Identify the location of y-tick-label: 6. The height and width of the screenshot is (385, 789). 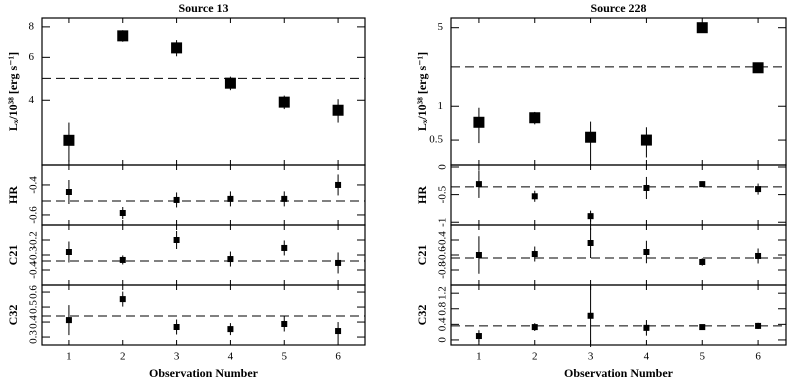
(32, 57).